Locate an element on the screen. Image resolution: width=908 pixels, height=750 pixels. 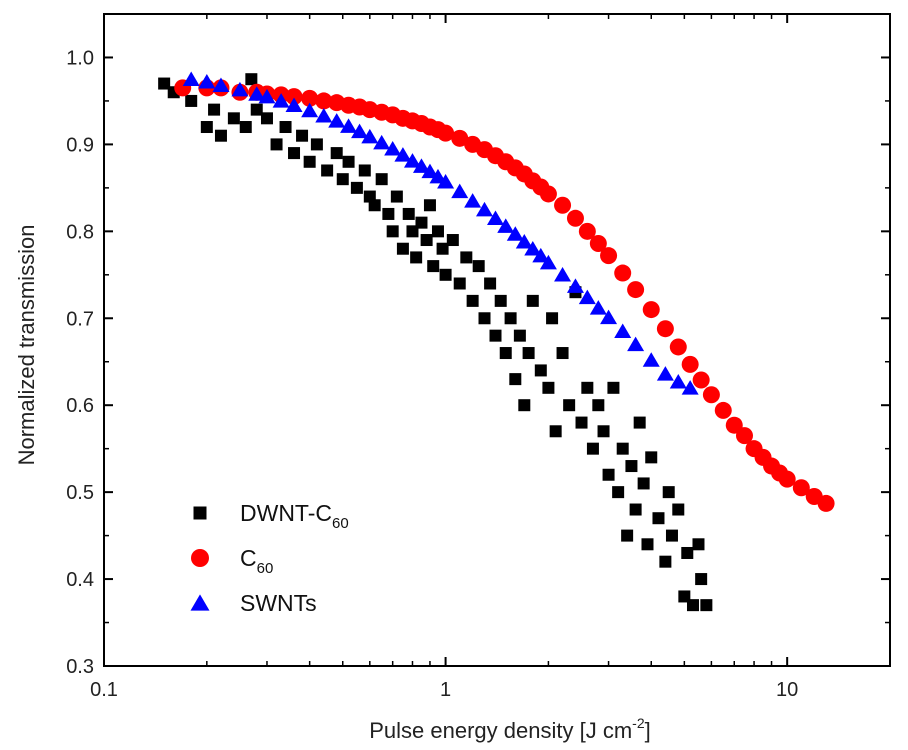
y-tick-label: 1.0 is located at coordinates (80, 58).